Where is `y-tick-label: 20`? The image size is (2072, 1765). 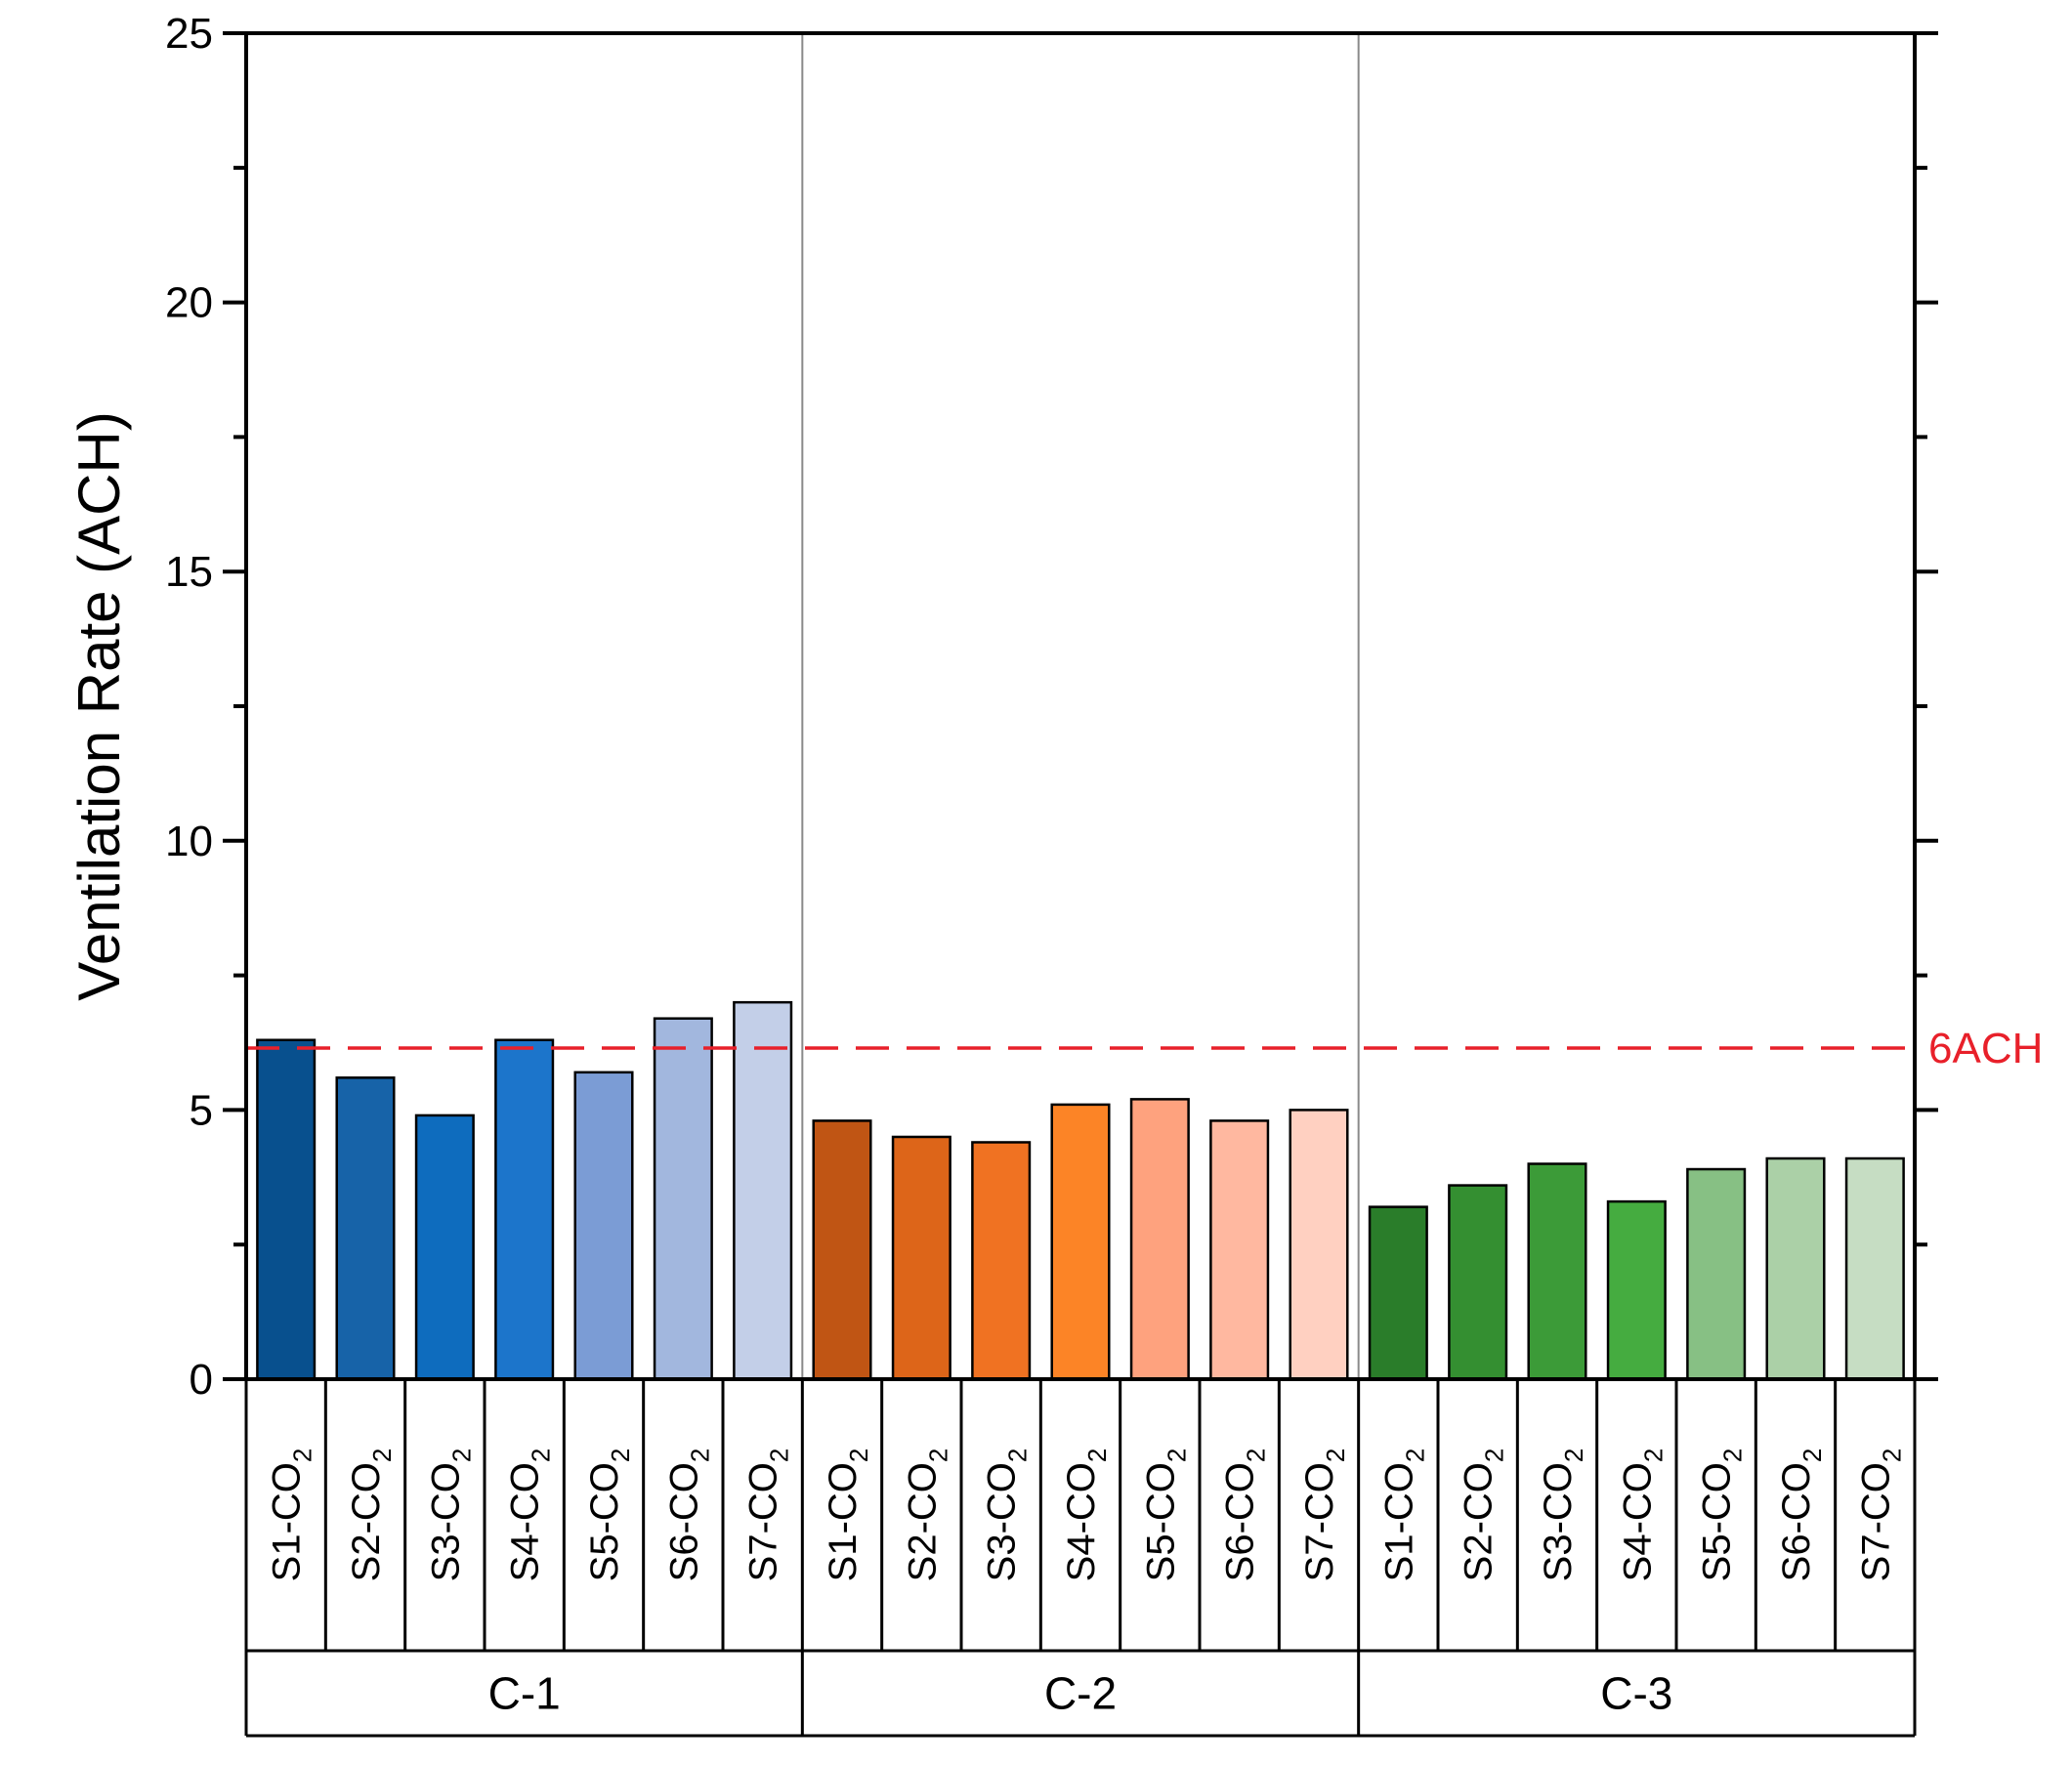
y-tick-label: 20 is located at coordinates (189, 303).